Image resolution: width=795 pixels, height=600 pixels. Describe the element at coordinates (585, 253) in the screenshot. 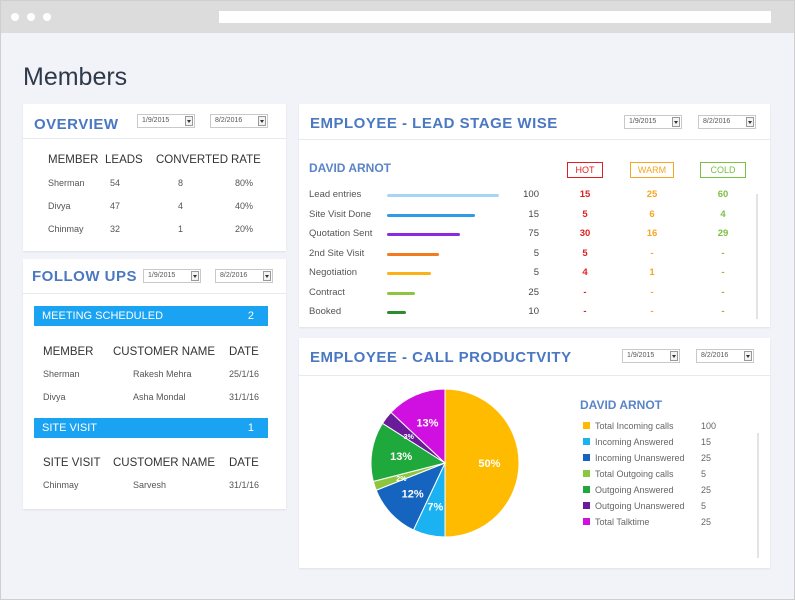

I see `hot-value: 5` at that location.